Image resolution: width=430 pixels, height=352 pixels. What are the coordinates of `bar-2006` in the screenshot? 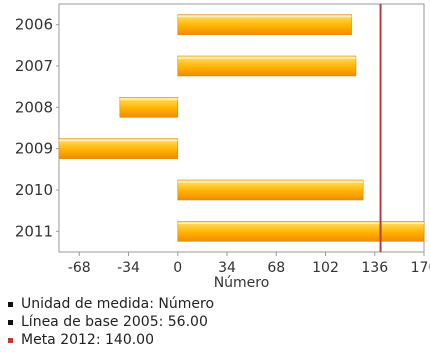 It's located at (264, 24).